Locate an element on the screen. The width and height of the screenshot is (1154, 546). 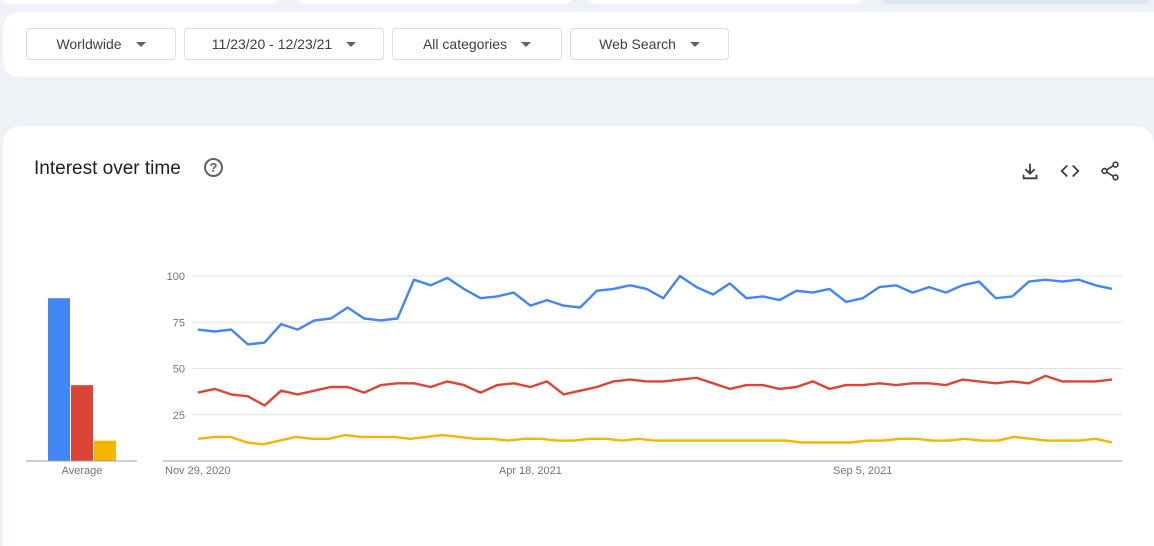
download-icon is located at coordinates (1030, 171).